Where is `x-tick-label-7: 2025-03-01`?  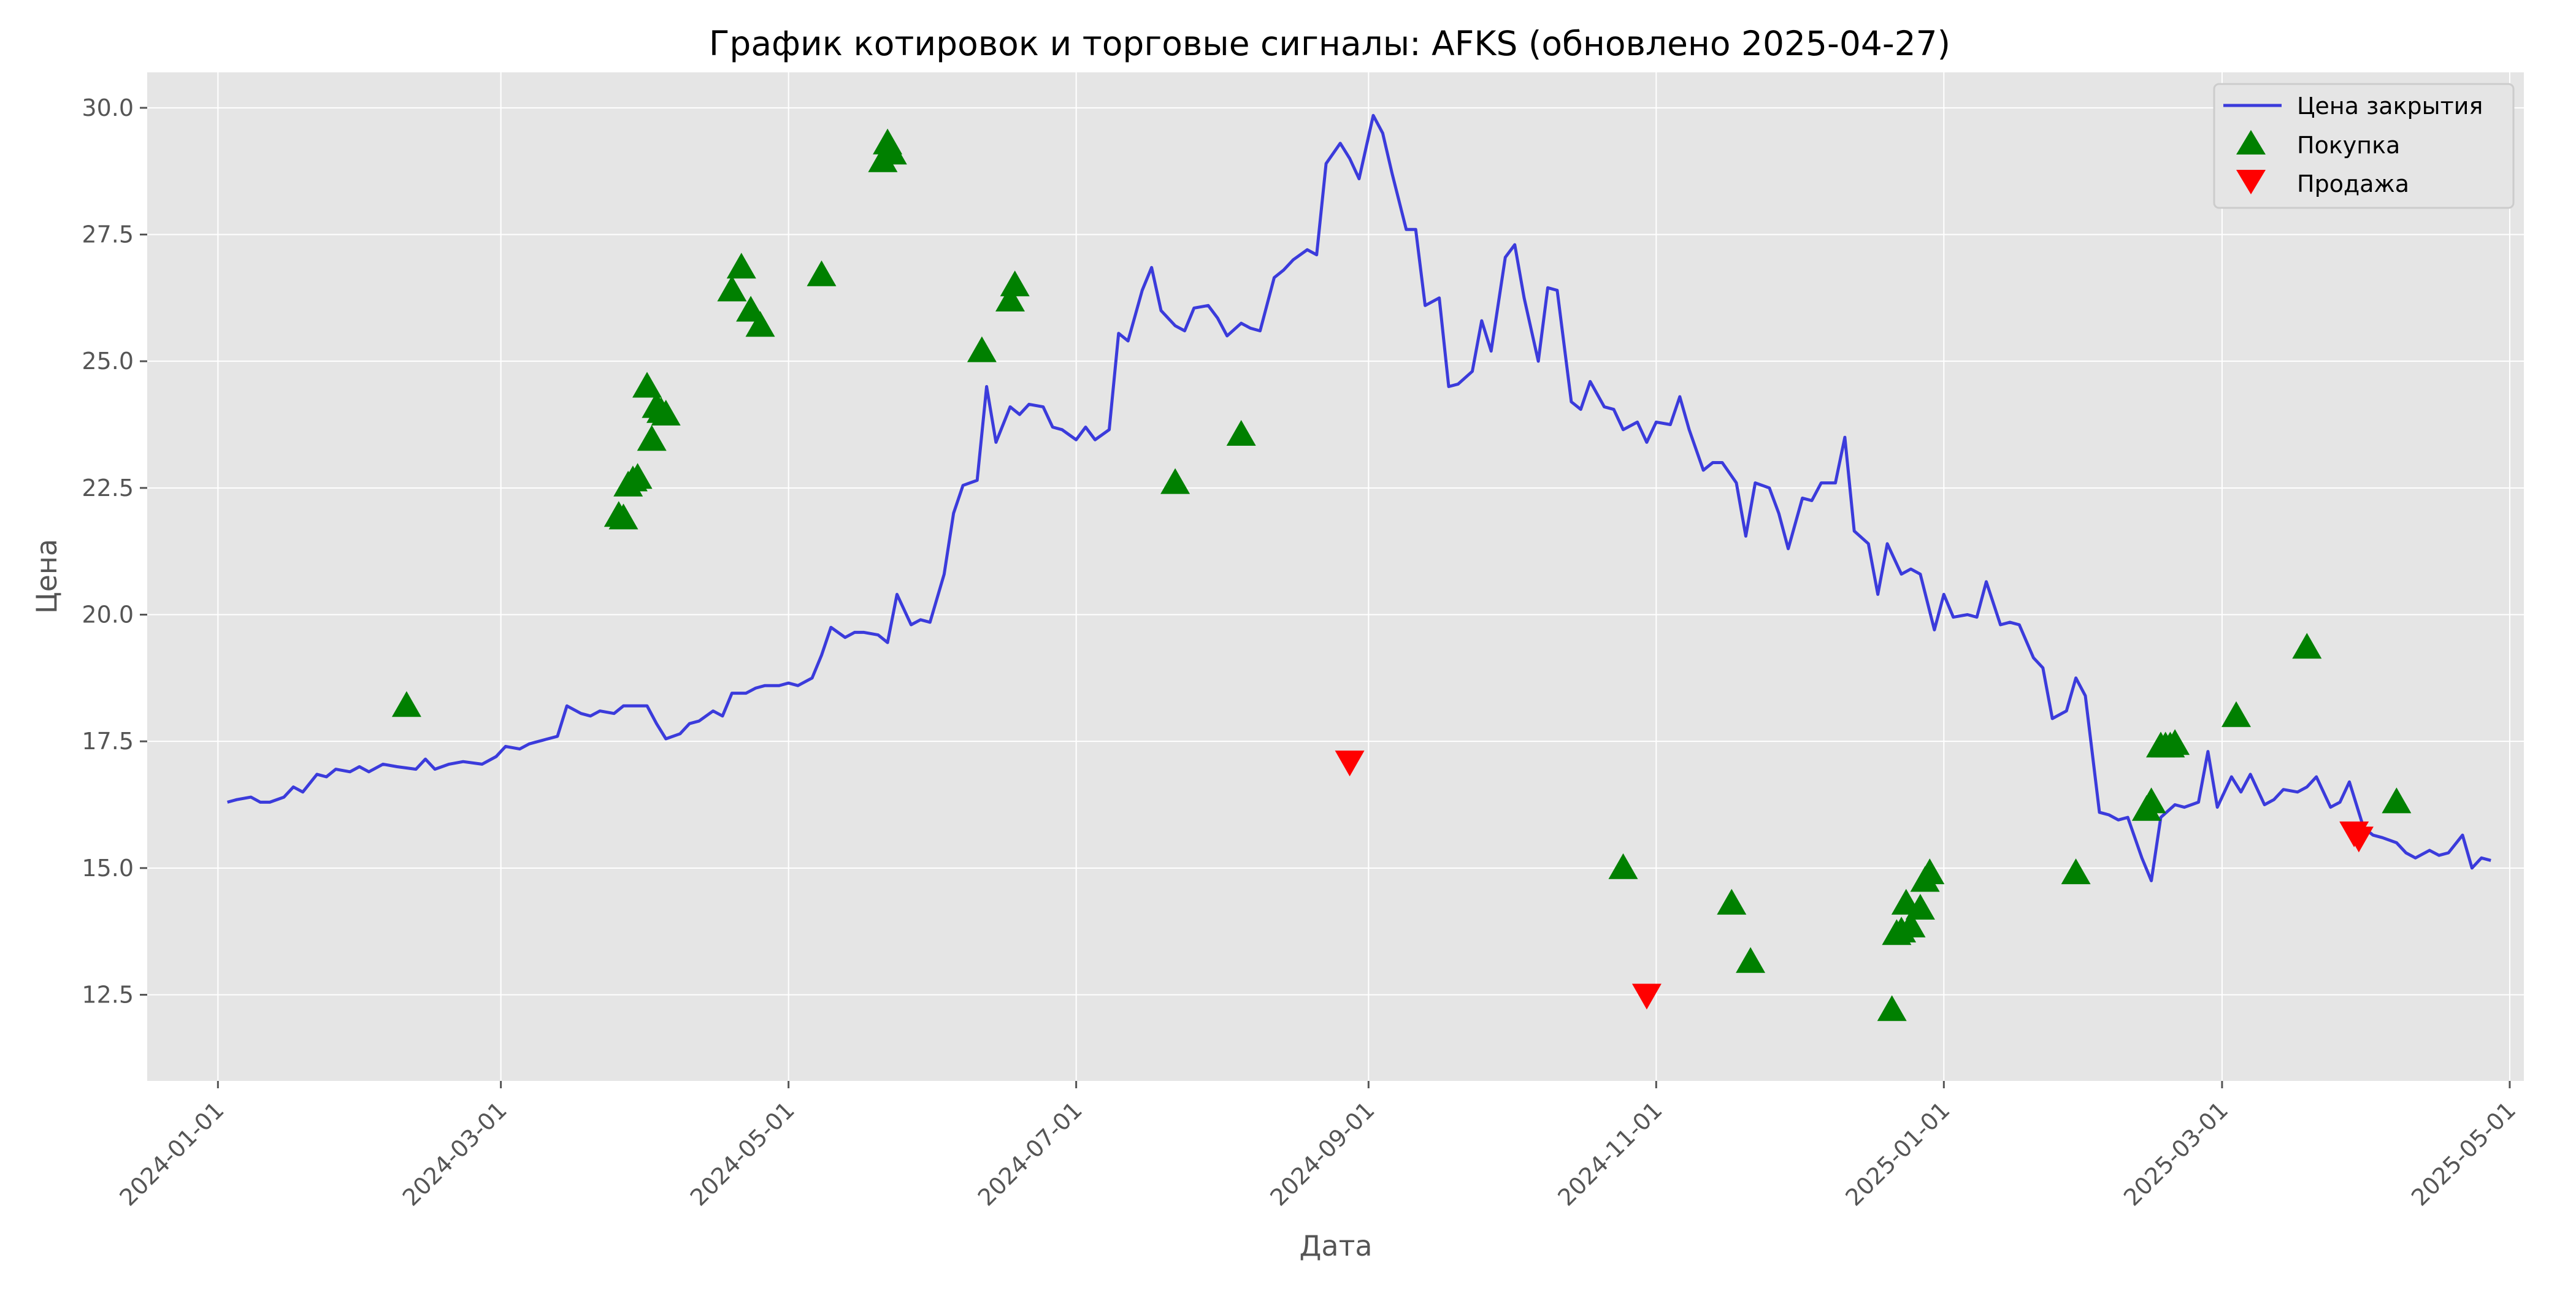 x-tick-label-7: 2025-03-01 is located at coordinates (2175, 1153).